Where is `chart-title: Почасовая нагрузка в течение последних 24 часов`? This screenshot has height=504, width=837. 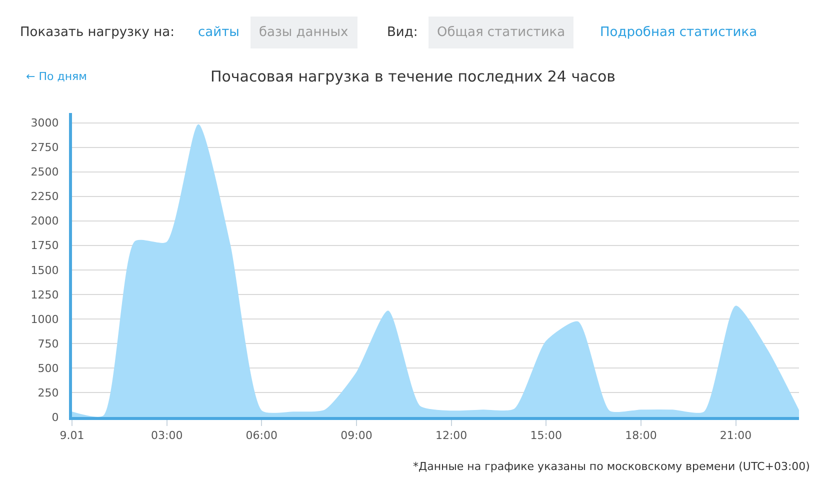
chart-title: Почасовая нагрузка в течение последних 24 часов is located at coordinates (413, 76).